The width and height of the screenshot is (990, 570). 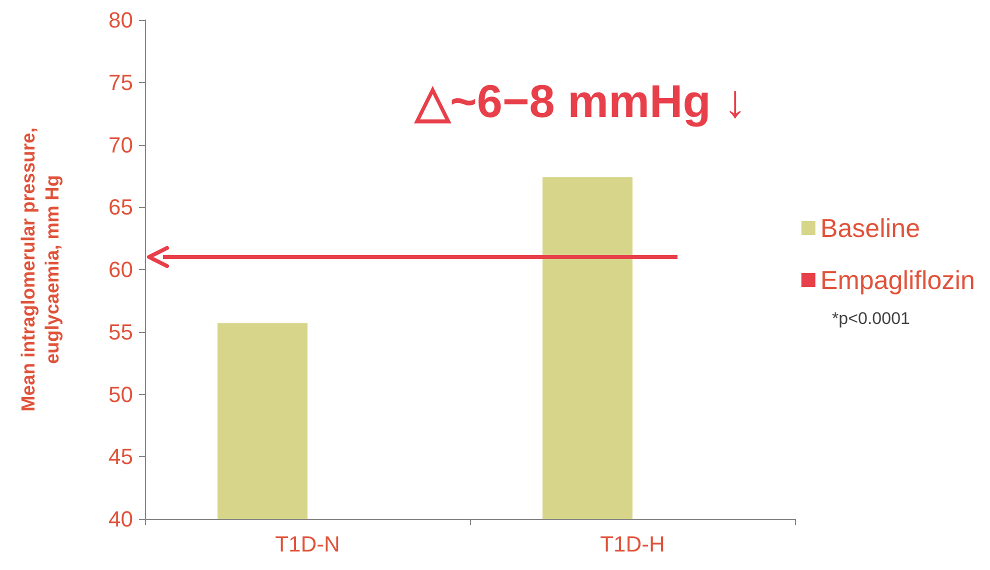 What do you see at coordinates (120, 207) in the screenshot?
I see `y-tick-label: 65` at bounding box center [120, 207].